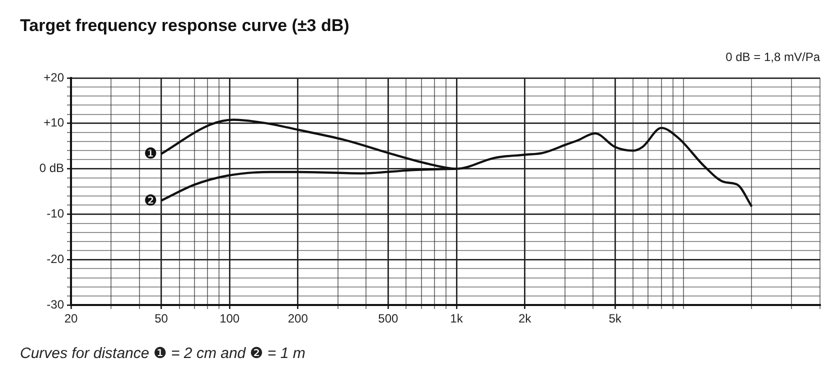 The image size is (840, 381). Describe the element at coordinates (163, 353) in the screenshot. I see `text: Curves for distance ❶ = 2 cm and ❷ = 1 m` at that location.